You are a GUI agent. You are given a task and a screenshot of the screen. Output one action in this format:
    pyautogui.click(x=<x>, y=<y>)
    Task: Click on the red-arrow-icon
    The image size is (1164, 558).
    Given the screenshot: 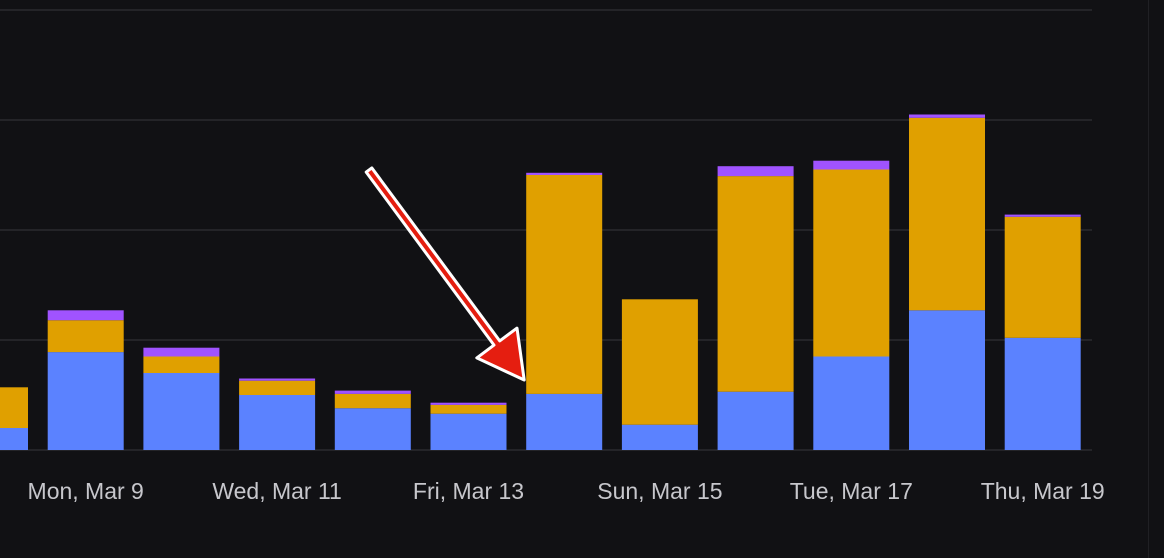 What is the action you would take?
    pyautogui.click(x=445, y=274)
    